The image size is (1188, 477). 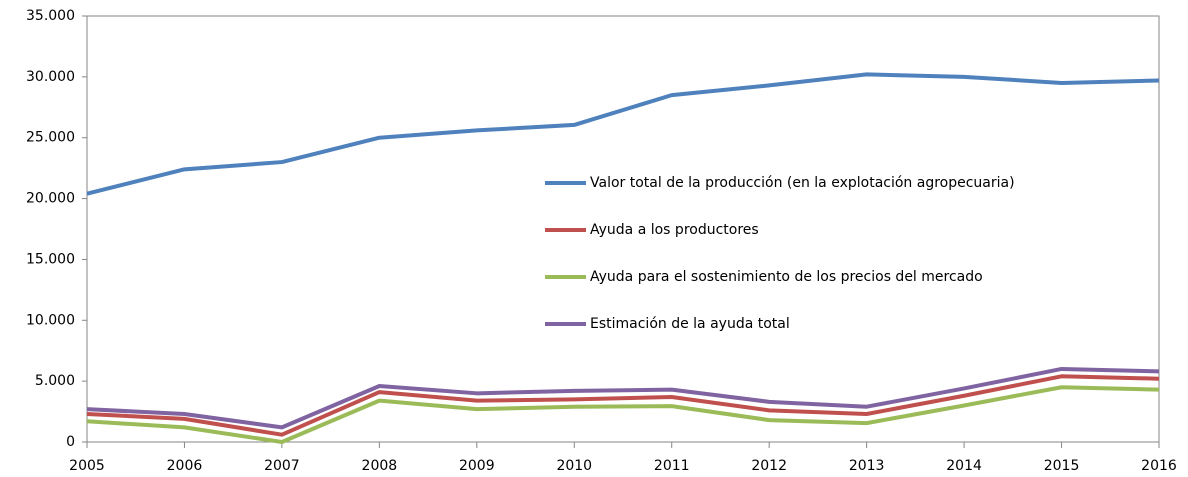 What do you see at coordinates (185, 466) in the screenshot?
I see `x-tick-label: 2006` at bounding box center [185, 466].